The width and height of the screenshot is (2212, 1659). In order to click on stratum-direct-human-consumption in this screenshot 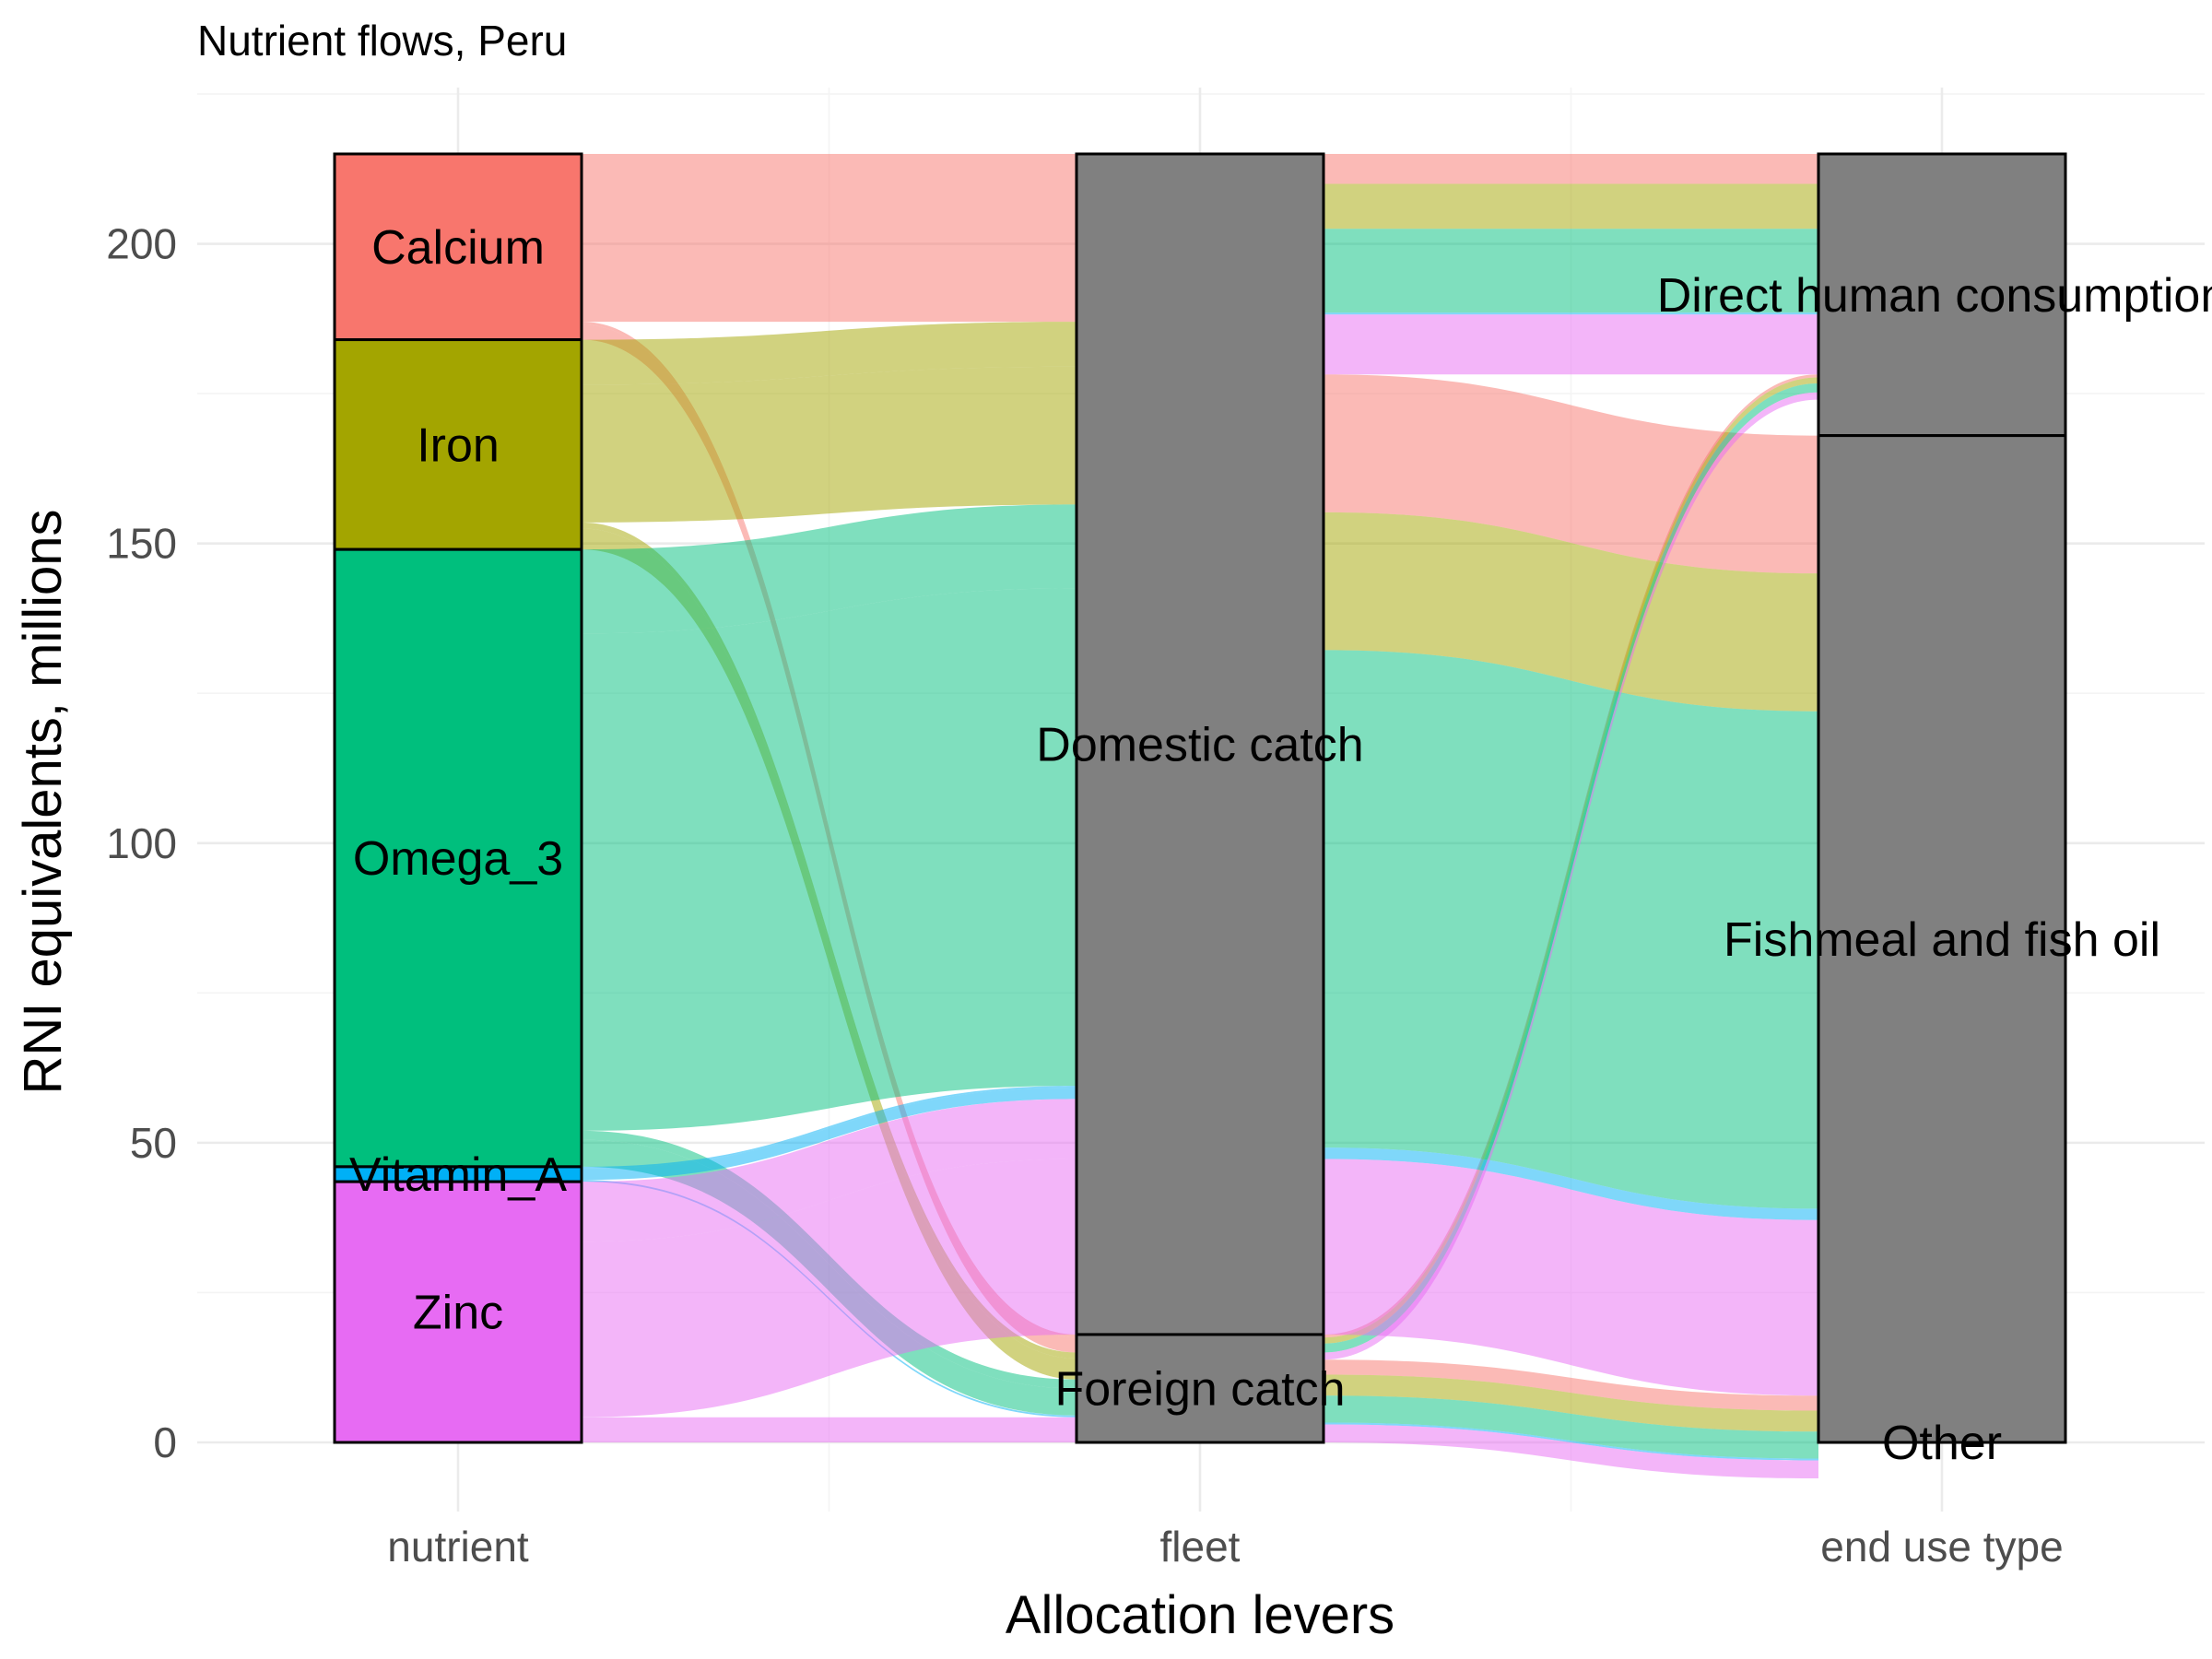, I will do `click(1942, 295)`.